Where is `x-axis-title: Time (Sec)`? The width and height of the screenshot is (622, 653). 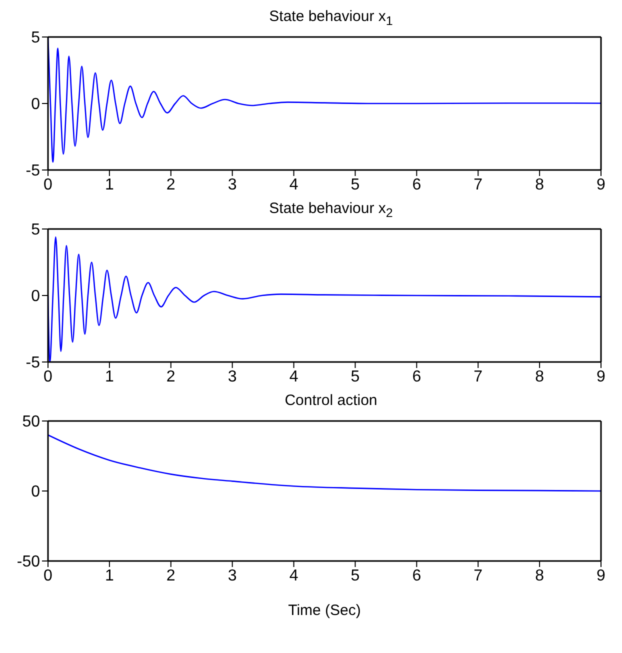
x-axis-title: Time (Sec) is located at coordinates (324, 610).